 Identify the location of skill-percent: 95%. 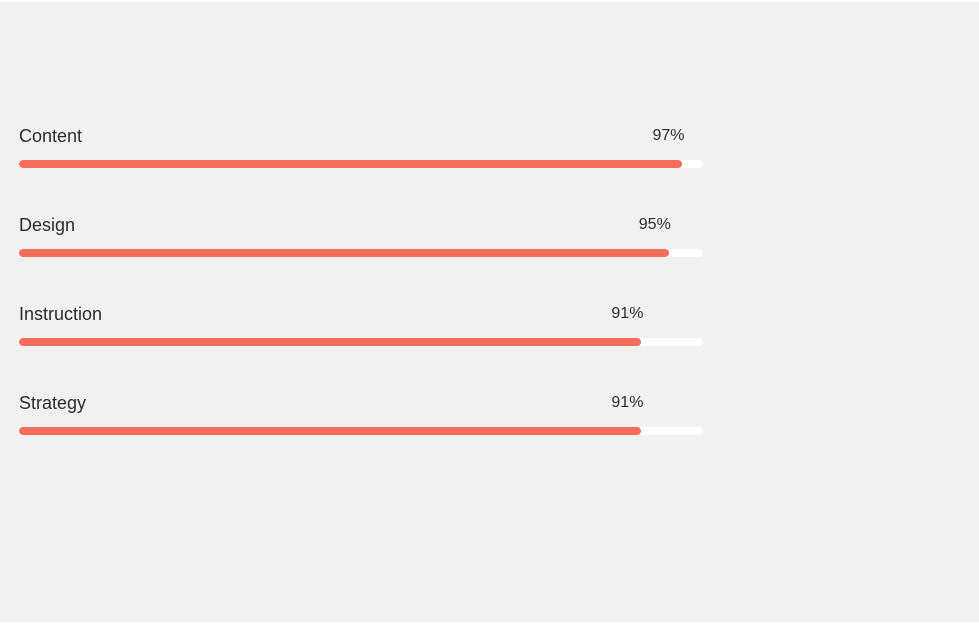
(654, 224).